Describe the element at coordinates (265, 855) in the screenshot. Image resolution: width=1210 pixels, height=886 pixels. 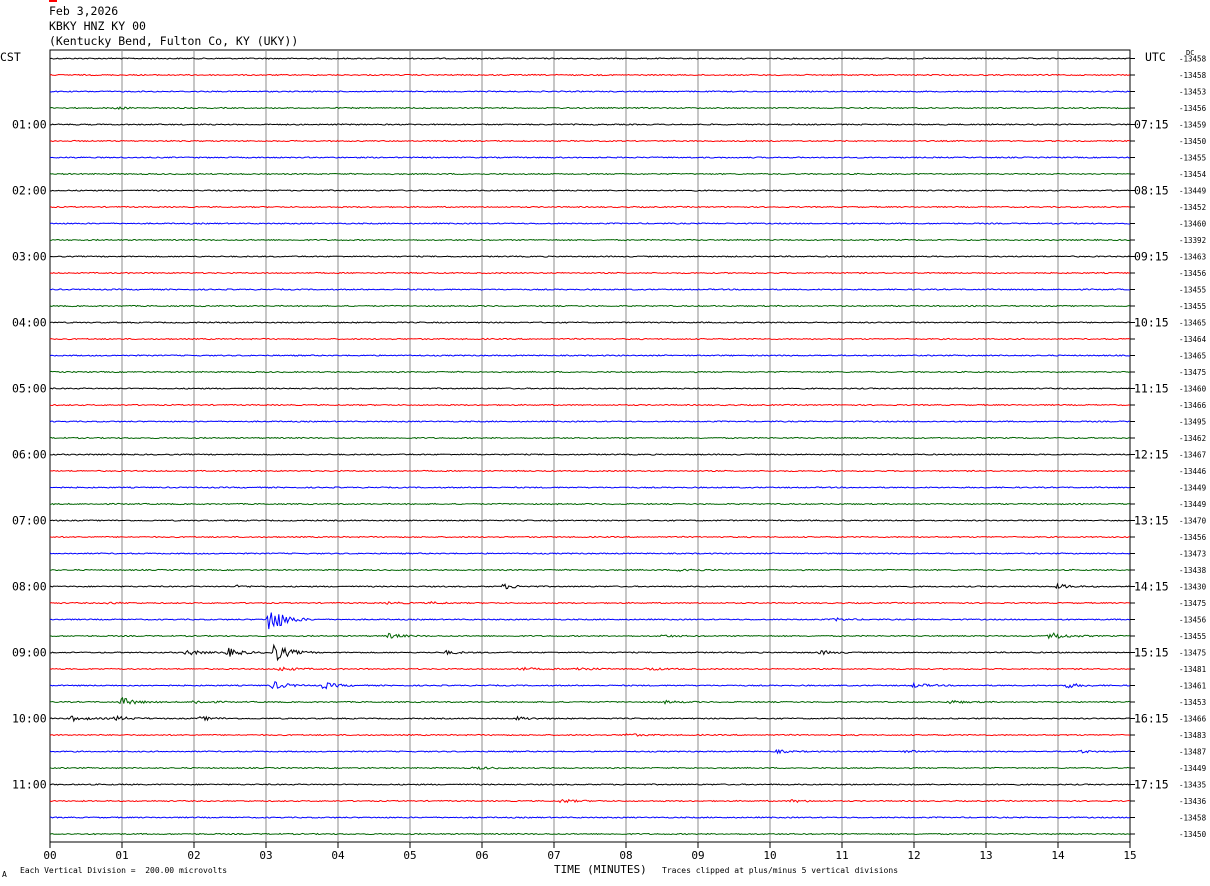
I see `x-tick-label: 03` at that location.